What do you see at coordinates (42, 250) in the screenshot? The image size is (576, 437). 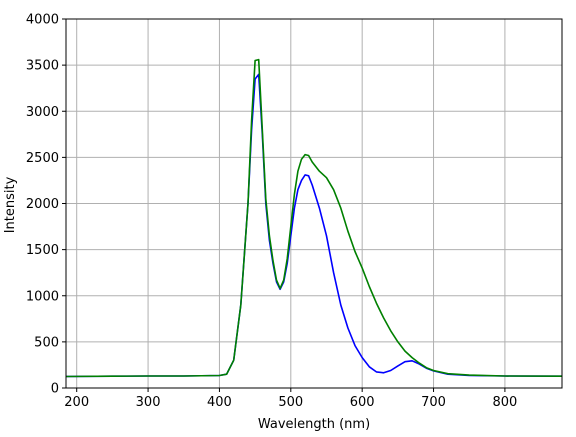 I see `y-tick-label: 1500` at bounding box center [42, 250].